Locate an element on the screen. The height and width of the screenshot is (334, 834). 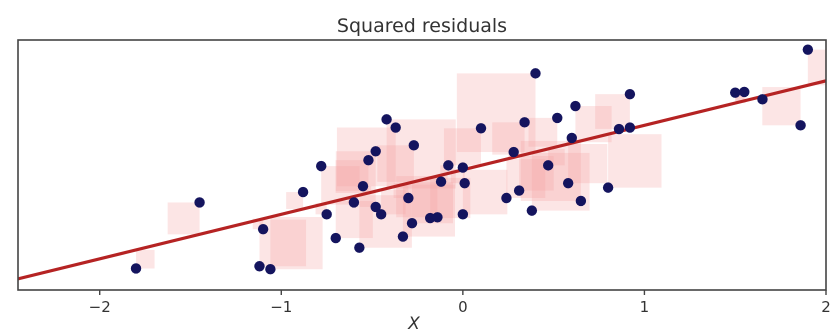
x-tick-label: 0 is located at coordinates (463, 307).